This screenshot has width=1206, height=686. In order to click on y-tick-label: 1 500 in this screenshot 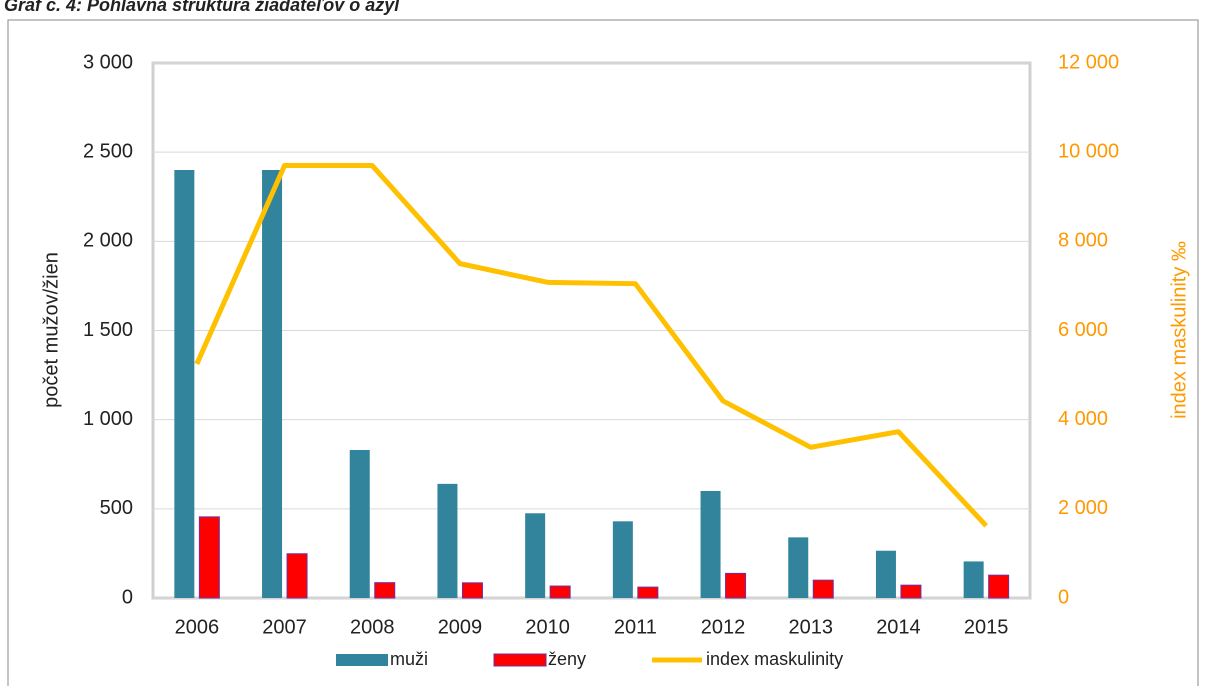, I will do `click(108, 330)`.